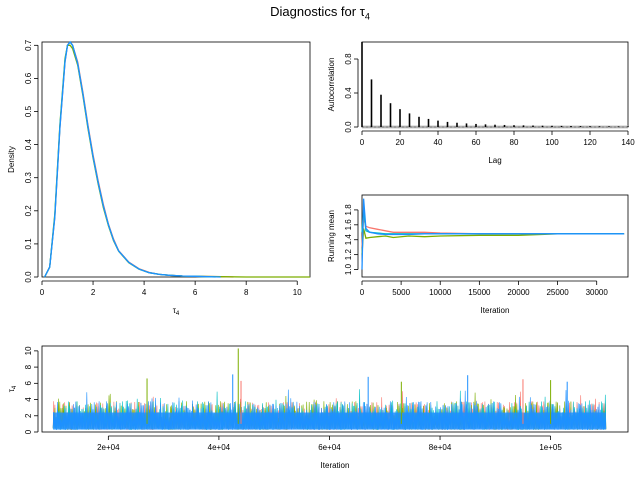  What do you see at coordinates (28, 144) in the screenshot?
I see `density-y-tick-label: 0.4` at bounding box center [28, 144].